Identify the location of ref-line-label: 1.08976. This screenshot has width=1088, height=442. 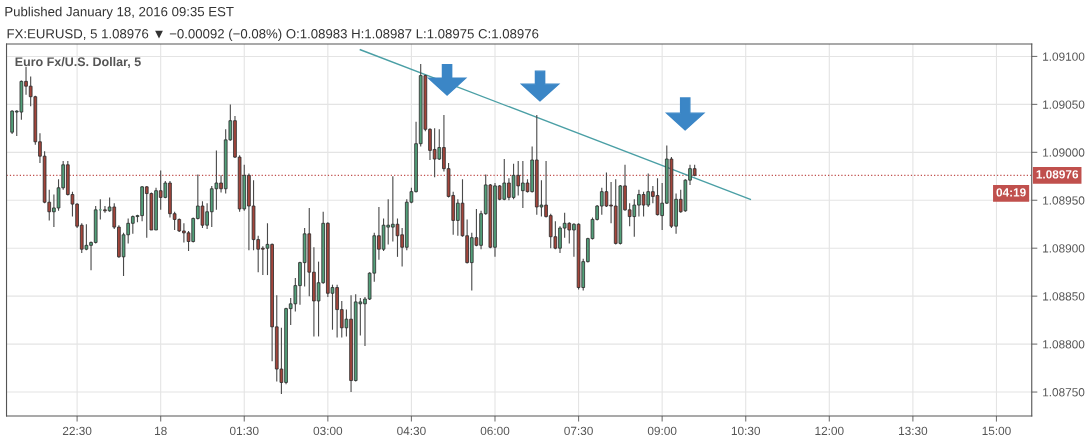
(1057, 174).